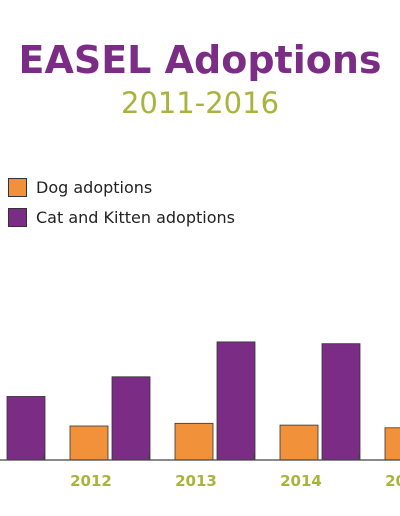  I want to click on bar-dog-2015, so click(392, 444).